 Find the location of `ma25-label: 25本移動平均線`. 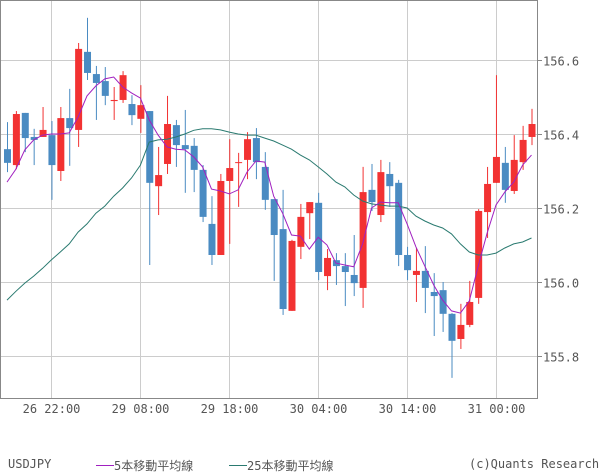

ma25-label: 25本移動平均線 is located at coordinates (290, 466).